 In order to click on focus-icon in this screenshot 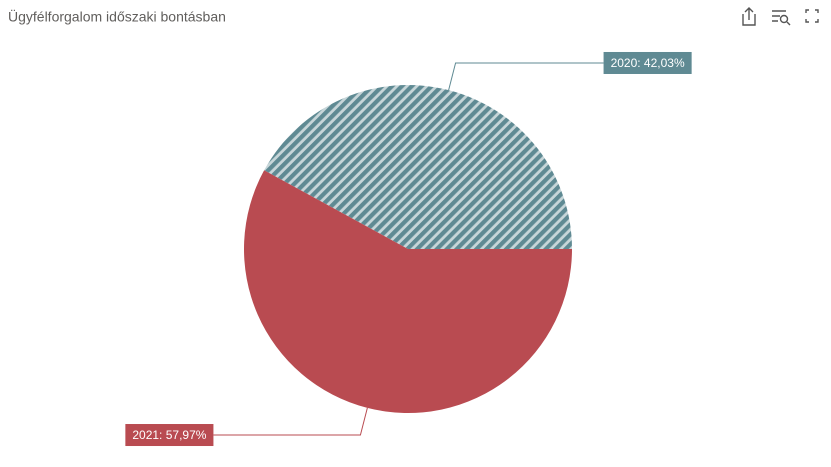, I will do `click(812, 16)`.